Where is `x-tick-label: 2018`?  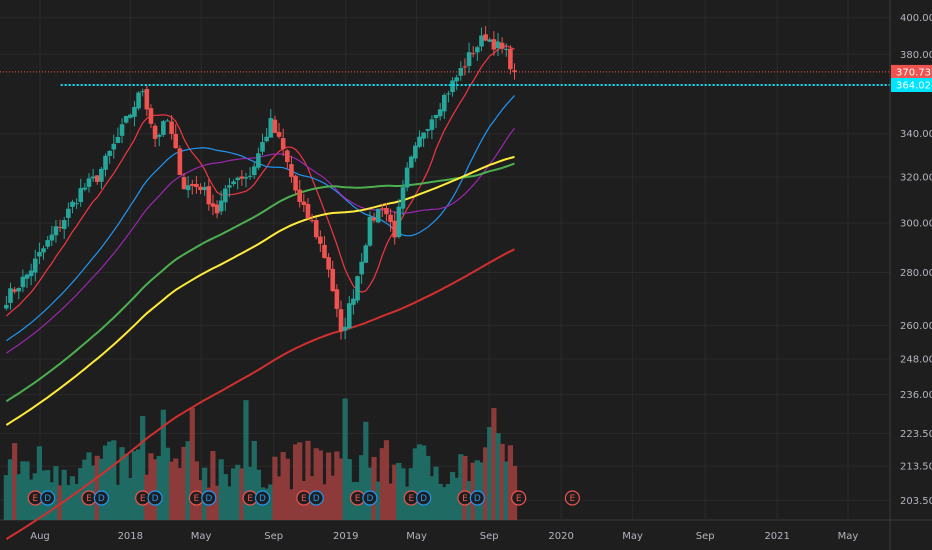
x-tick-label: 2018 is located at coordinates (130, 536).